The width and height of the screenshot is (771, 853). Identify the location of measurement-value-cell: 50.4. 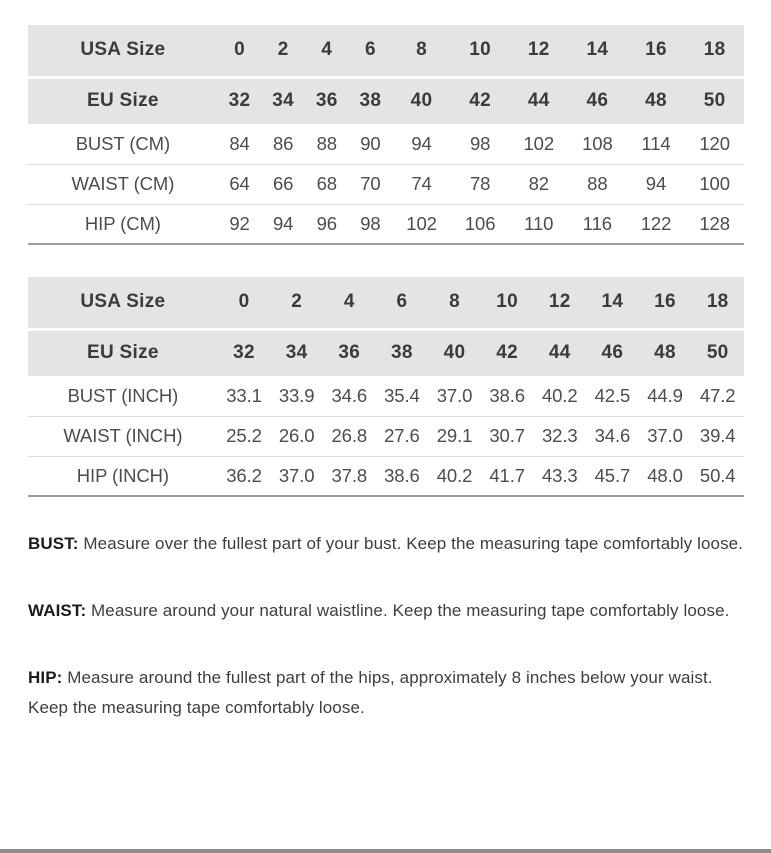
(717, 476).